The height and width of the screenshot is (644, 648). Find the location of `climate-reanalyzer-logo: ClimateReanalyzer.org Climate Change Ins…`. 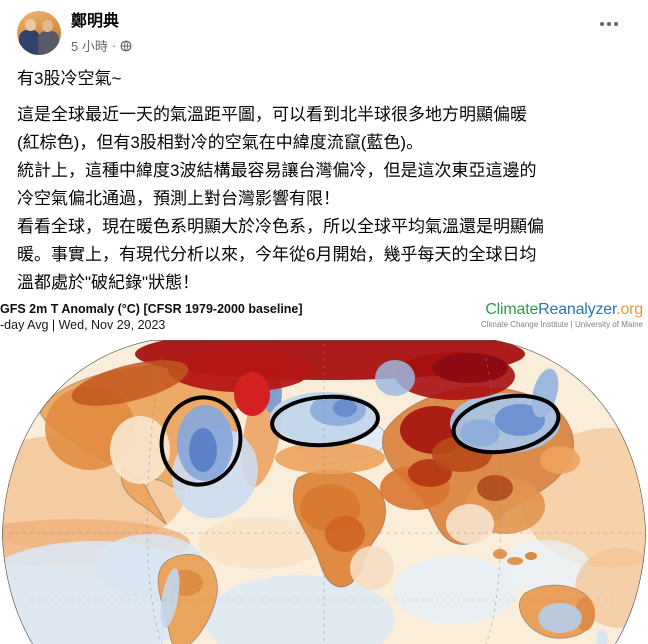

climate-reanalyzer-logo: ClimateReanalyzer.org Climate Change Ins… is located at coordinates (562, 315).